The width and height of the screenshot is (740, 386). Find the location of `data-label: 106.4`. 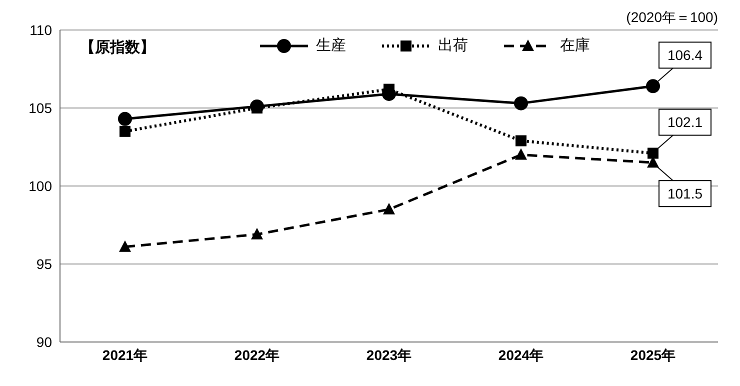

data-label: 106.4 is located at coordinates (685, 55).